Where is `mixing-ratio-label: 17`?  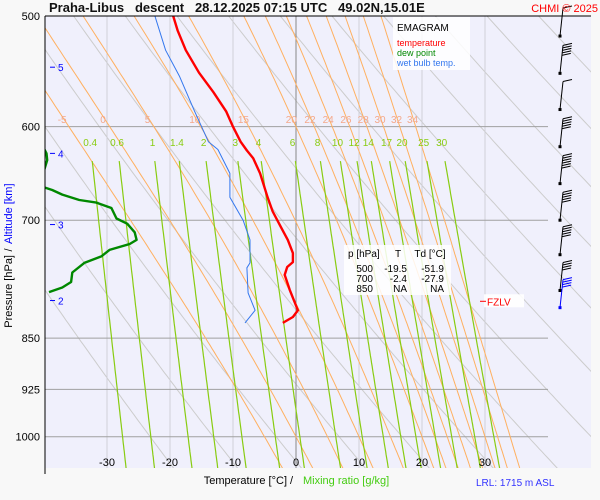 mixing-ratio-label: 17 is located at coordinates (387, 143).